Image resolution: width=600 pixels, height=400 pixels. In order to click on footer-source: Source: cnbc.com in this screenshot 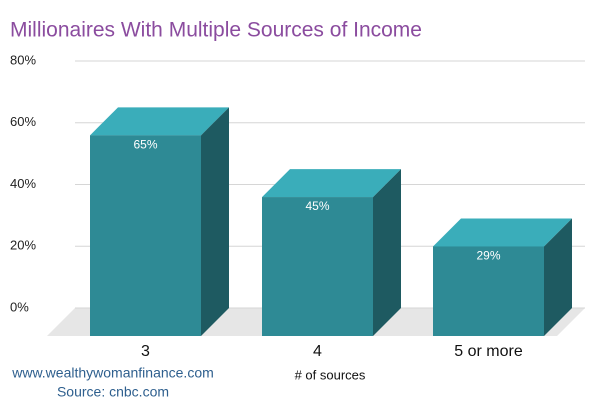, I will do `click(113, 392)`.